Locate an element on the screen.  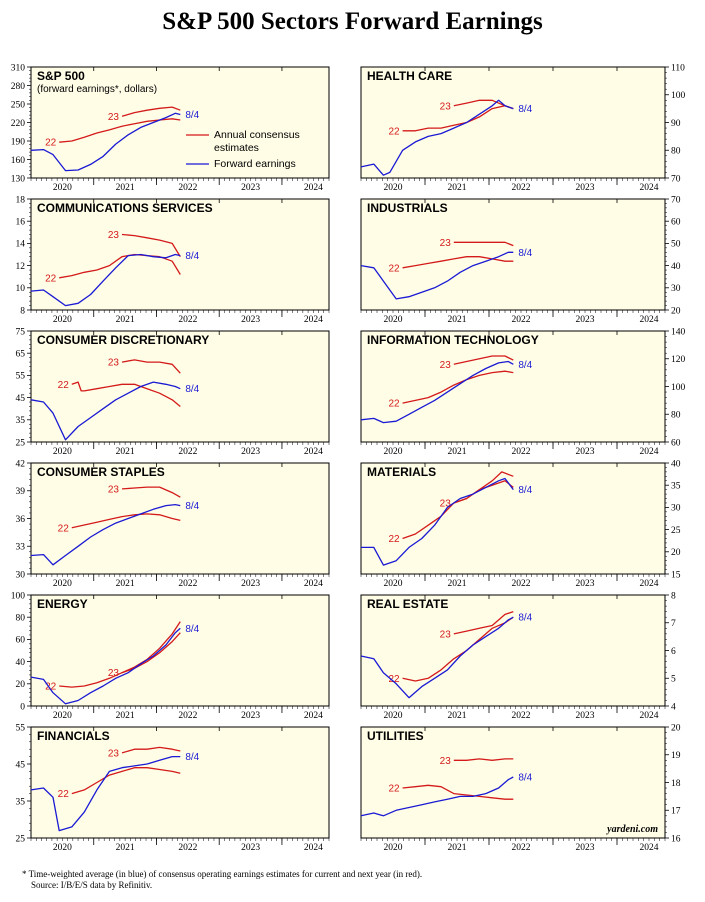
y-tick-label: 4 is located at coordinates (673, 707).